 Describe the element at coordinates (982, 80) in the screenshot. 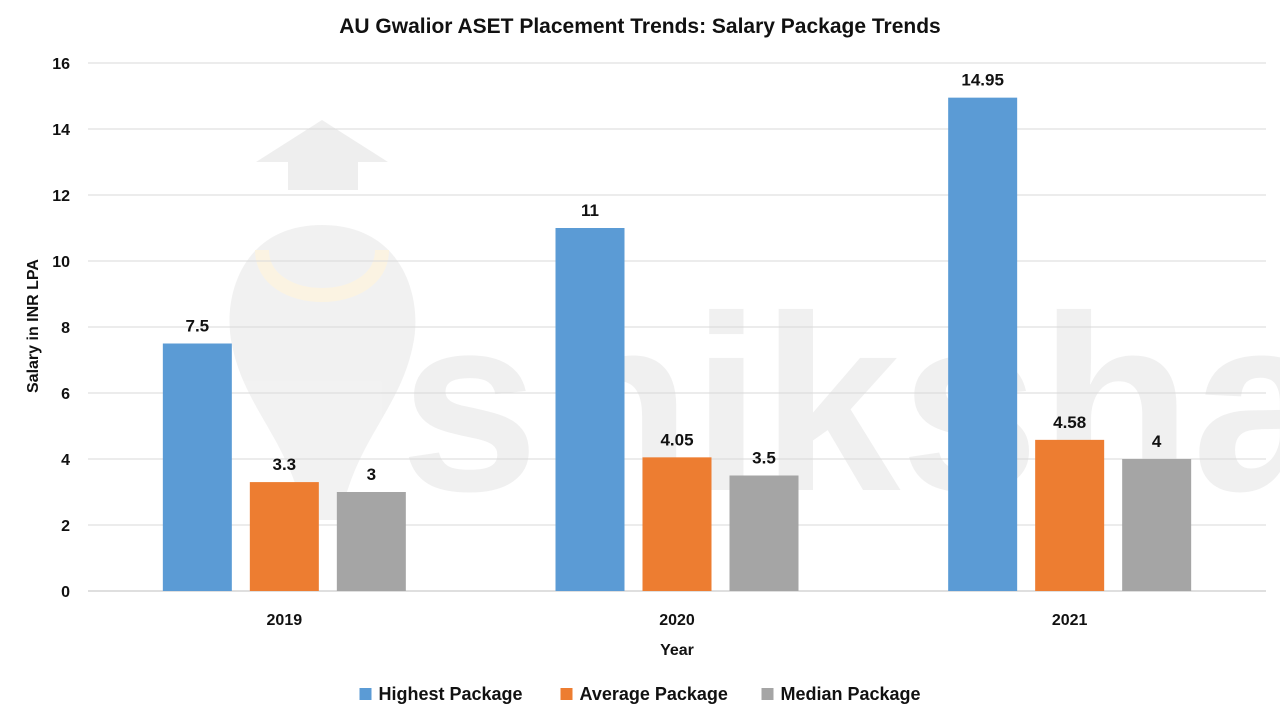

I see `data-label: 14.95` at that location.